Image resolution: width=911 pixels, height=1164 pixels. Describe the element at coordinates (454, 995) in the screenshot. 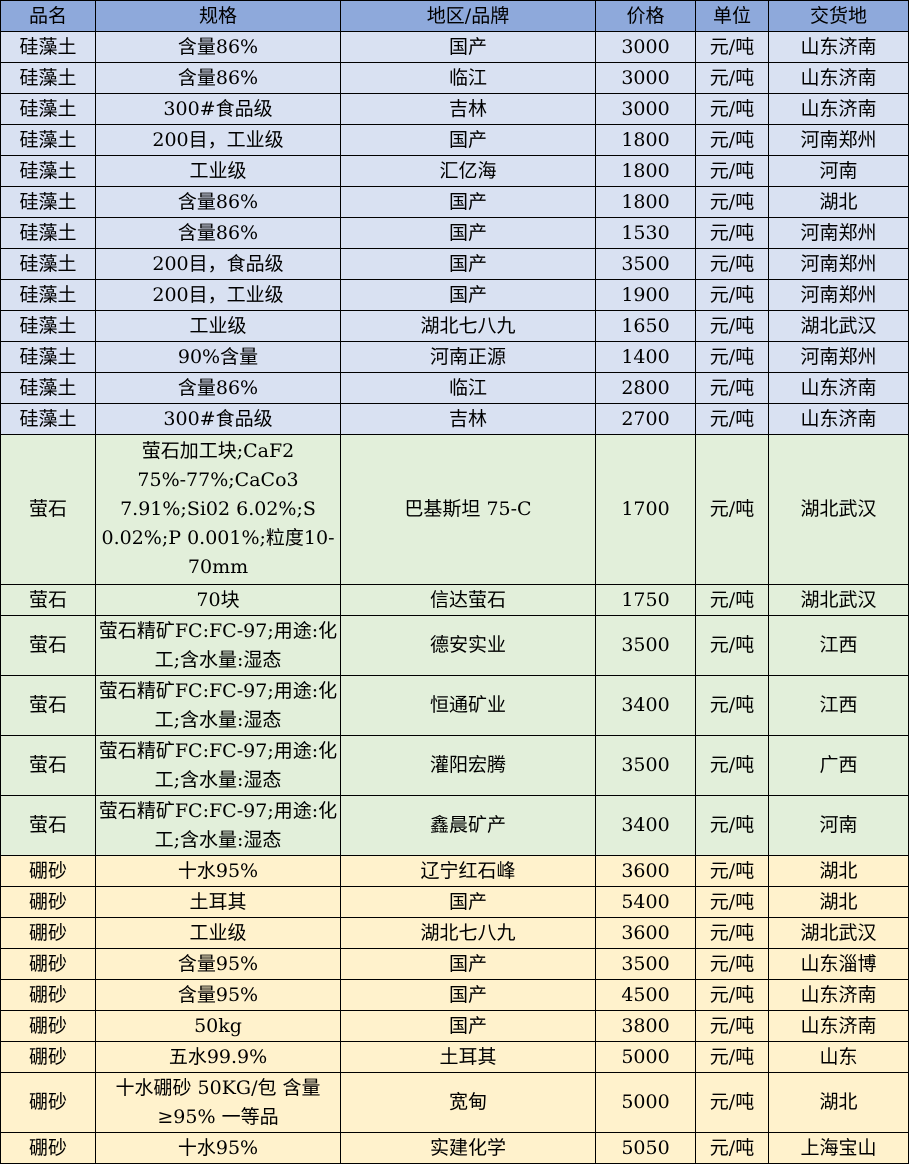

I see `table-row: 硼砂 含量95% 国产 4500 元/吨 山东济南` at that location.